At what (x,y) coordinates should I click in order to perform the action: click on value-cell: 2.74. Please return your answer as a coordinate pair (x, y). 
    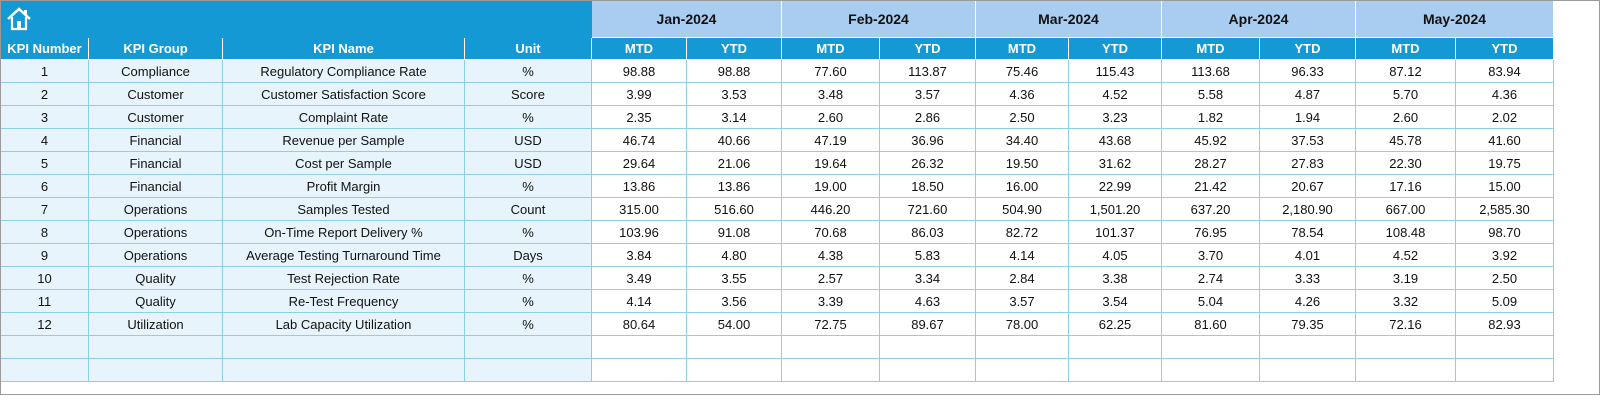
    Looking at the image, I should click on (1211, 278).